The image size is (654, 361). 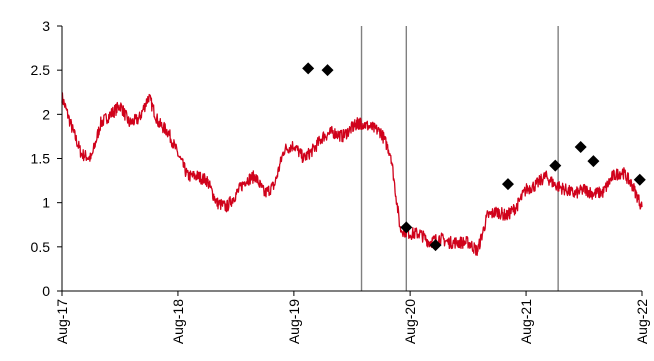 What do you see at coordinates (46, 114) in the screenshot?
I see `y-tick-label: 2` at bounding box center [46, 114].